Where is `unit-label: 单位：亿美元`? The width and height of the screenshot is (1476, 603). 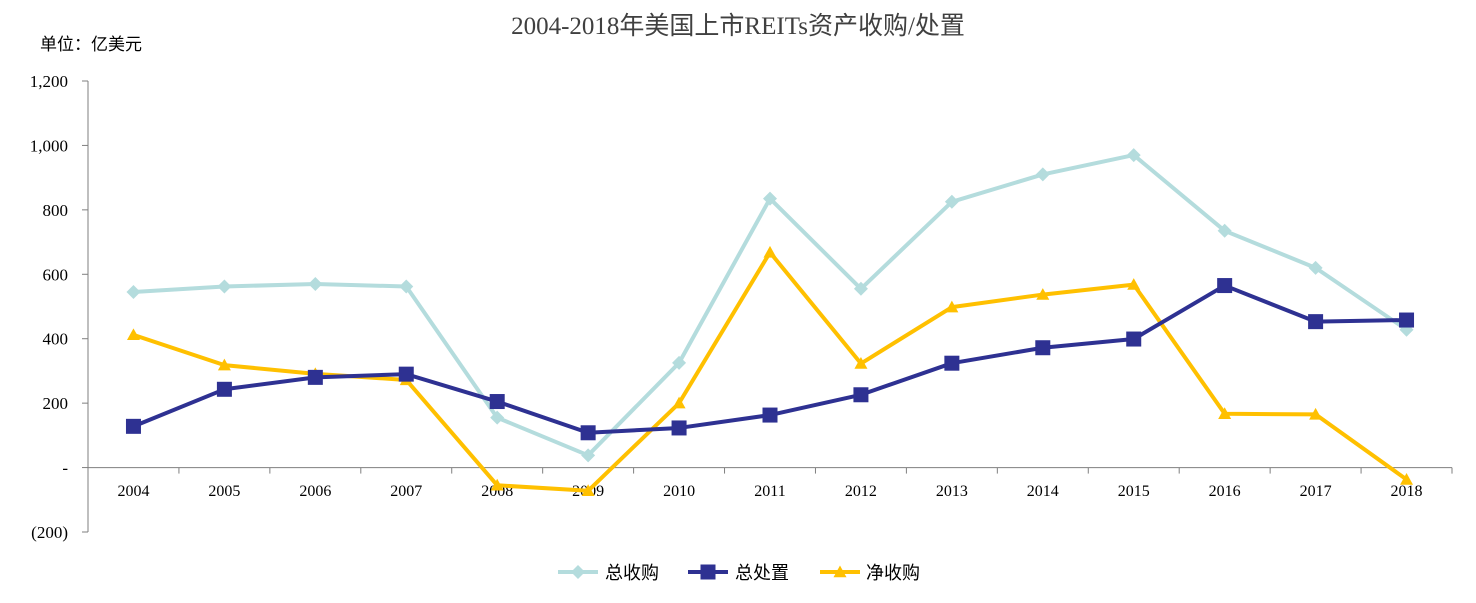
unit-label: 单位：亿美元 is located at coordinates (91, 45).